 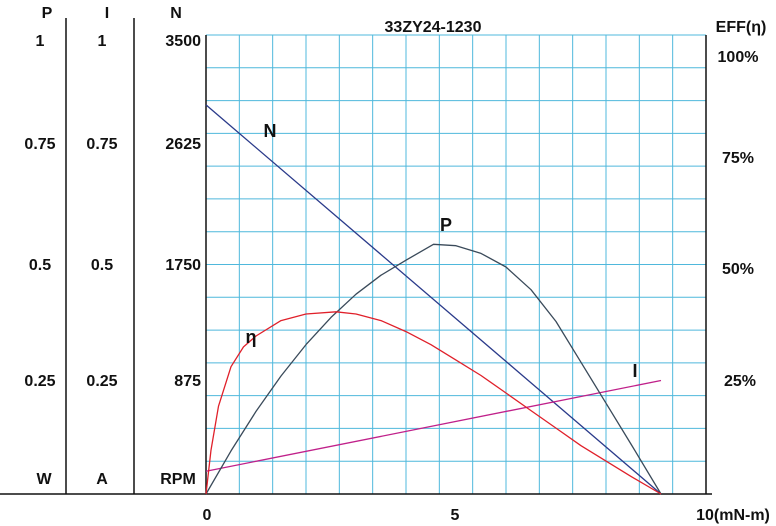 What do you see at coordinates (741, 27) in the screenshot?
I see `right-axis-header-eff: EFF(η)` at bounding box center [741, 27].